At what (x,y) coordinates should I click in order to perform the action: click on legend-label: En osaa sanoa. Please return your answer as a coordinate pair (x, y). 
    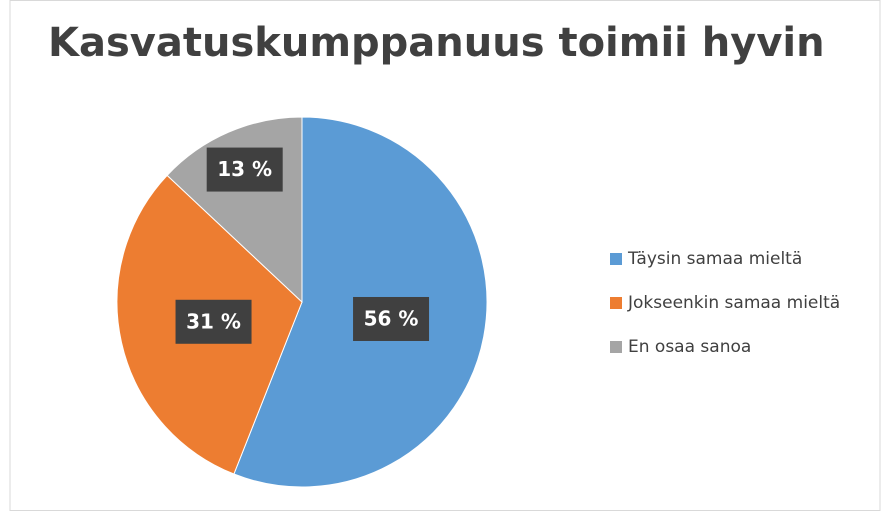
    Looking at the image, I should click on (689, 347).